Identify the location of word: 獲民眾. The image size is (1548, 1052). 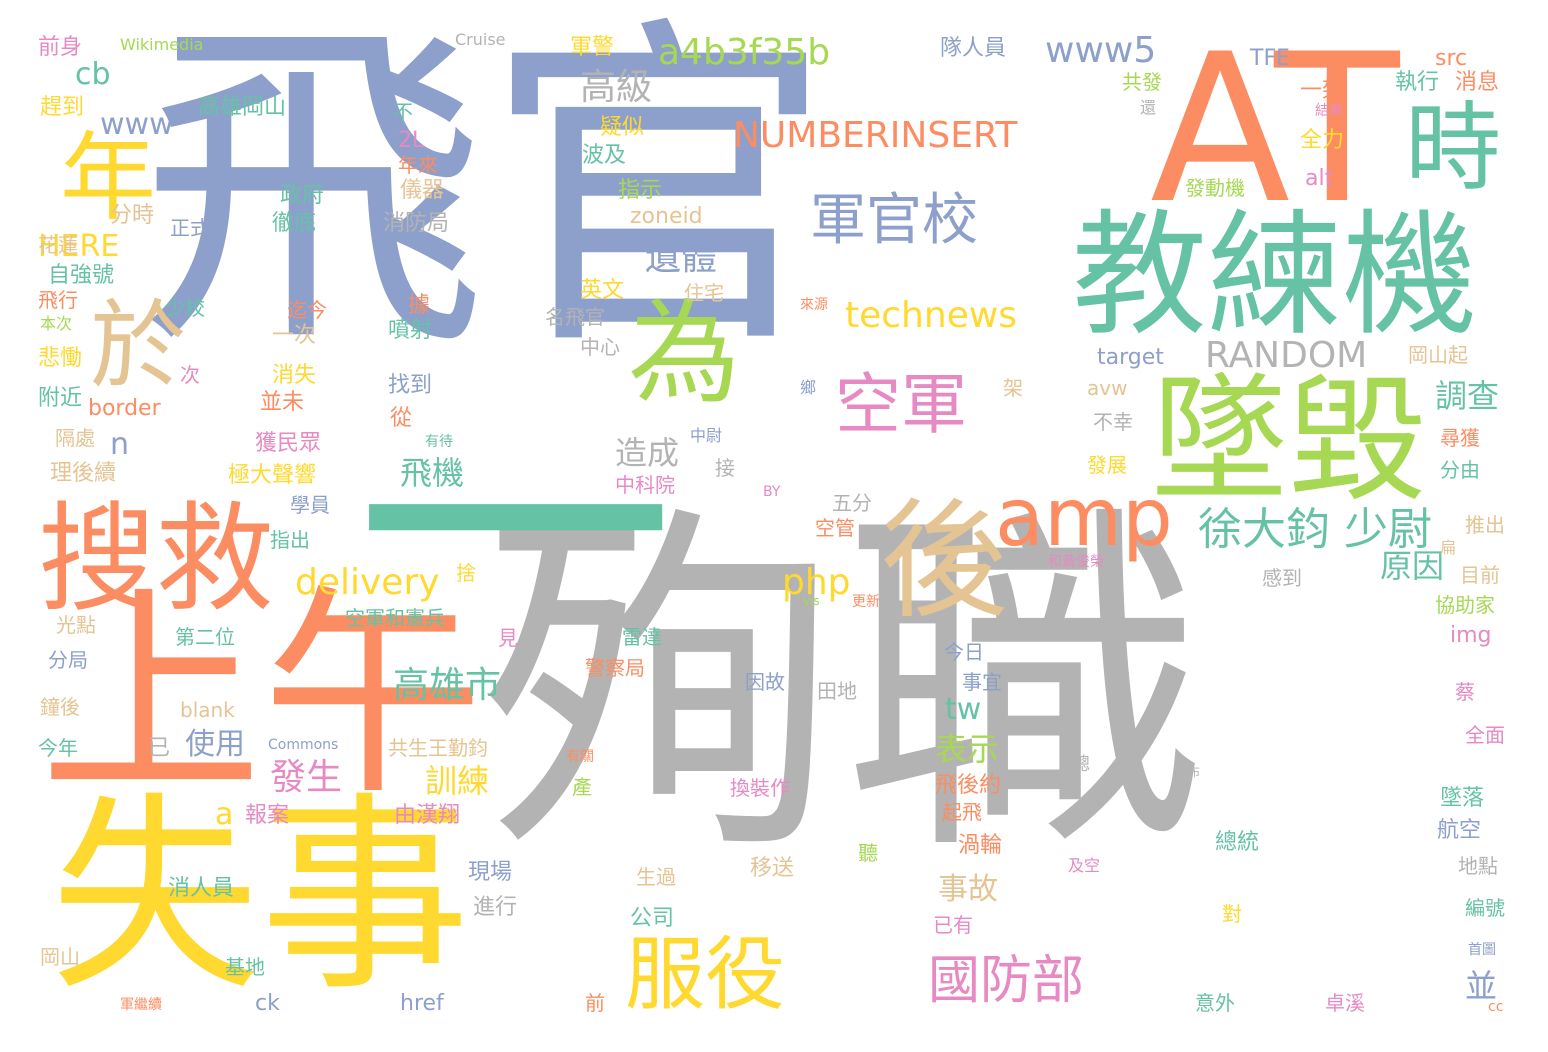
(288, 443).